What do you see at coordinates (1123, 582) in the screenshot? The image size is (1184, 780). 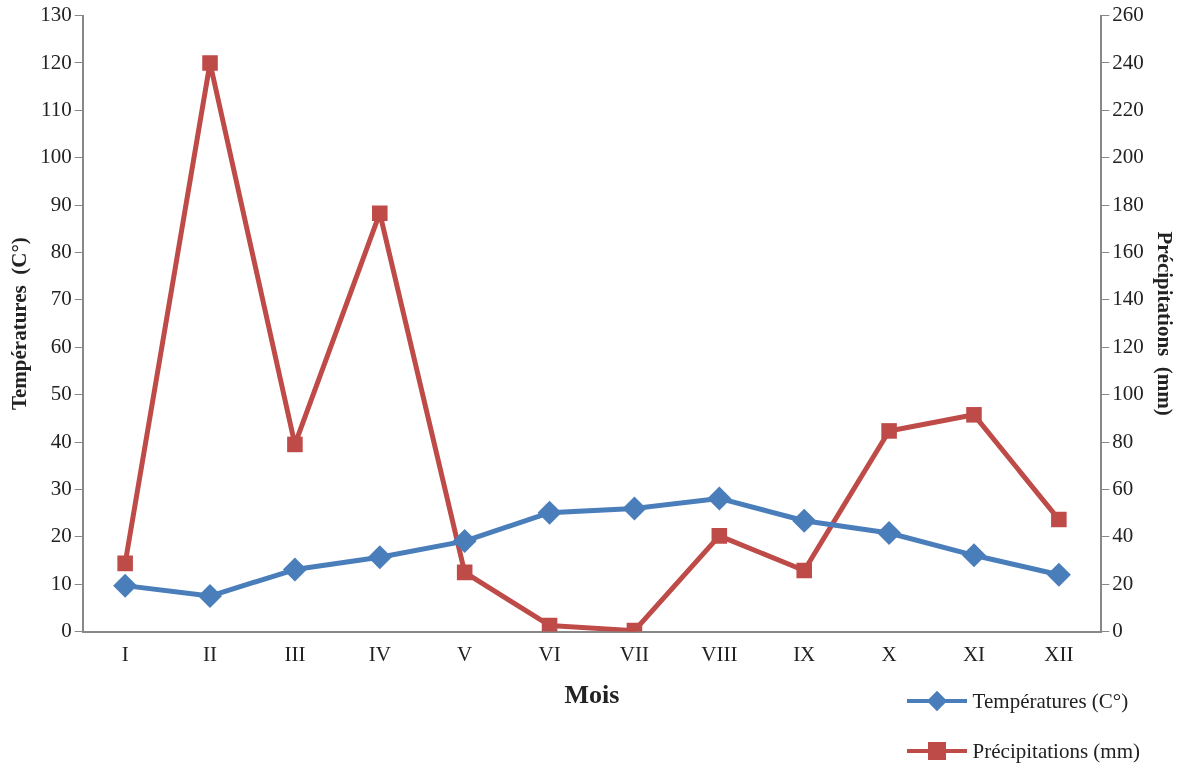 I see `y2-tick-label: 20` at bounding box center [1123, 582].